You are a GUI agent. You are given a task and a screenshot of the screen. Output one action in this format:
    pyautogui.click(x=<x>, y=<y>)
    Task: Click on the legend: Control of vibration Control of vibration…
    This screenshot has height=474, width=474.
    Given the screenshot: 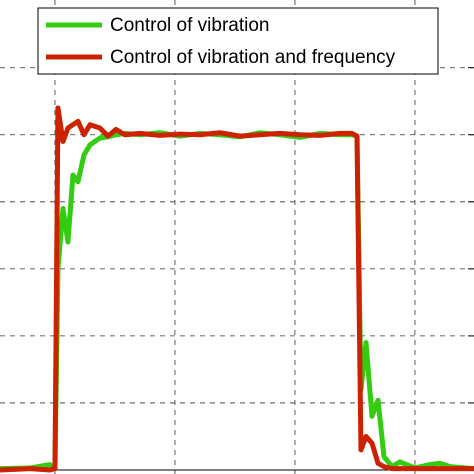 What is the action you would take?
    pyautogui.click(x=238, y=41)
    